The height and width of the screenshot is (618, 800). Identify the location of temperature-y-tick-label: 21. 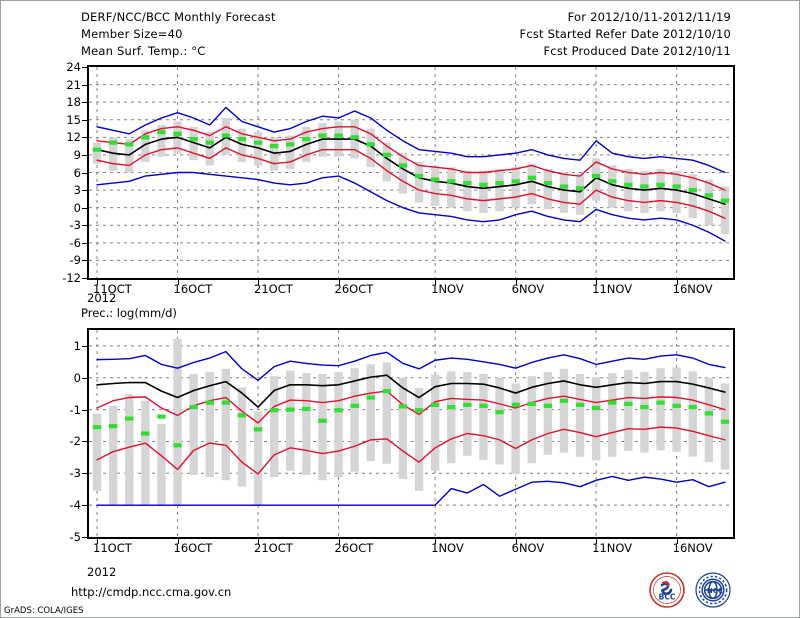
(73, 84).